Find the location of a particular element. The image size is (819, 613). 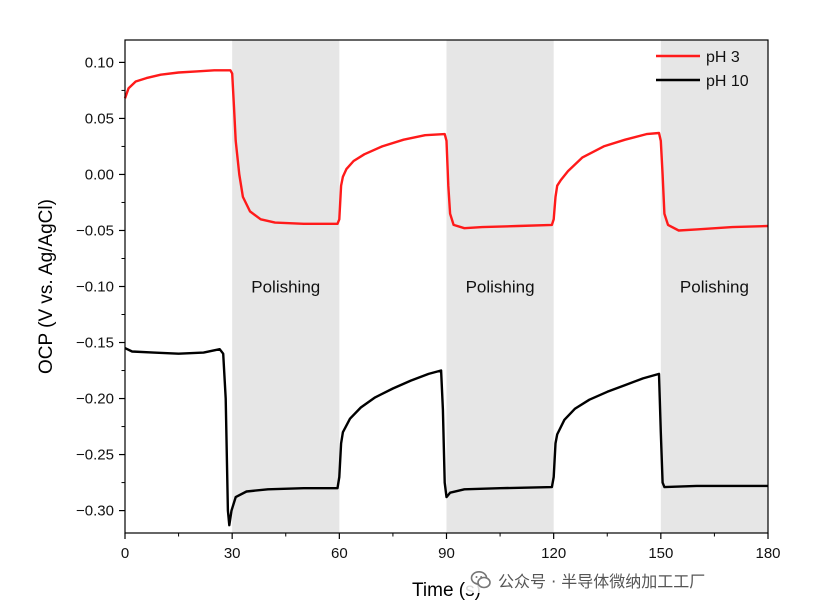

y-tick-label: 0.10 is located at coordinates (99, 62).